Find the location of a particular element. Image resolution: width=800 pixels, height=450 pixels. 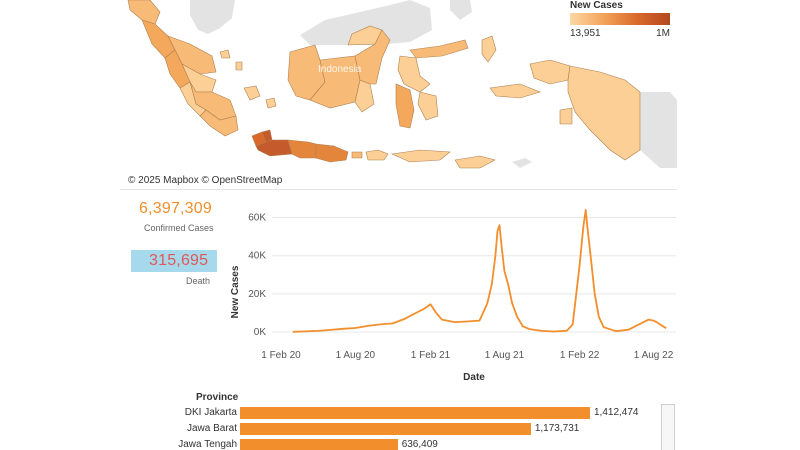

legend-min: 13,951 is located at coordinates (585, 33).